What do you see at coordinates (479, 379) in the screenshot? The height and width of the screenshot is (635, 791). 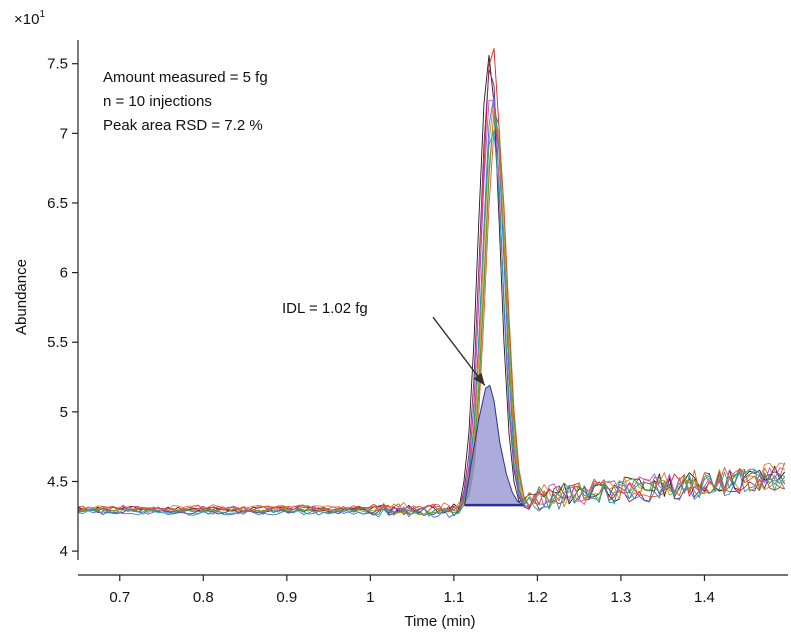 I see `idl-arrow-head` at bounding box center [479, 379].